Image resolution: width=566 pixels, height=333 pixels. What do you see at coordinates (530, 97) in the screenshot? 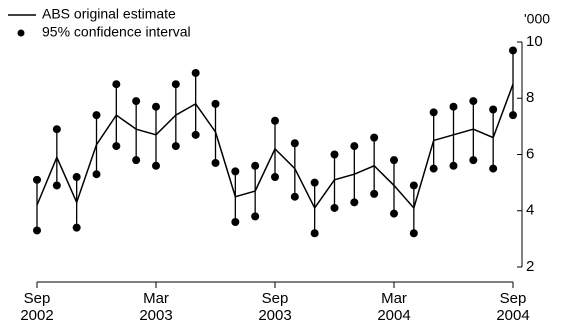
I see `y-tick-label: 8` at bounding box center [530, 97].